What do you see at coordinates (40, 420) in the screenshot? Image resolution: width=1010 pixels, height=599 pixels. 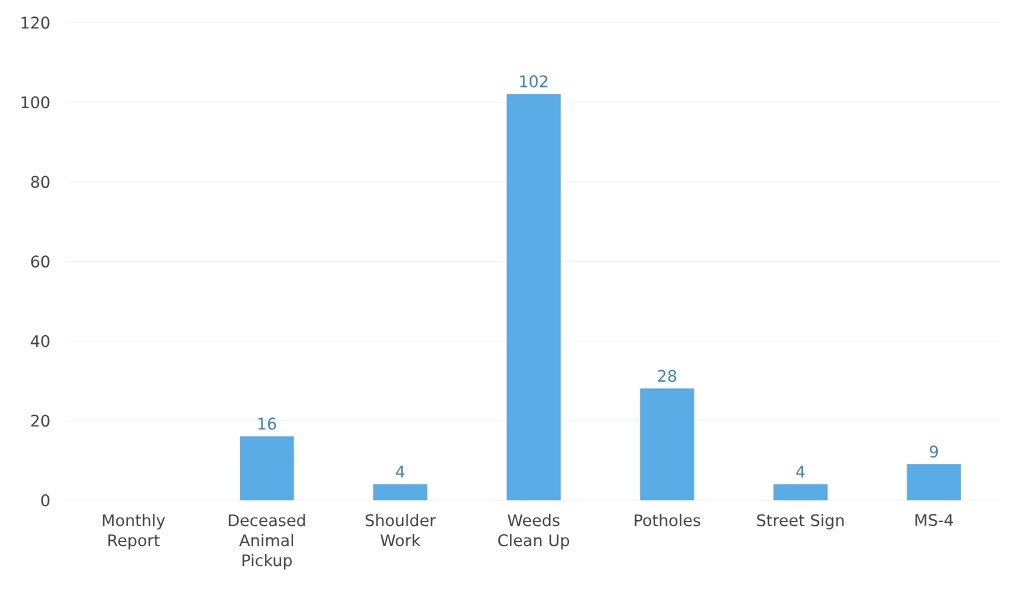 I see `y-tick-label: 20` at bounding box center [40, 420].